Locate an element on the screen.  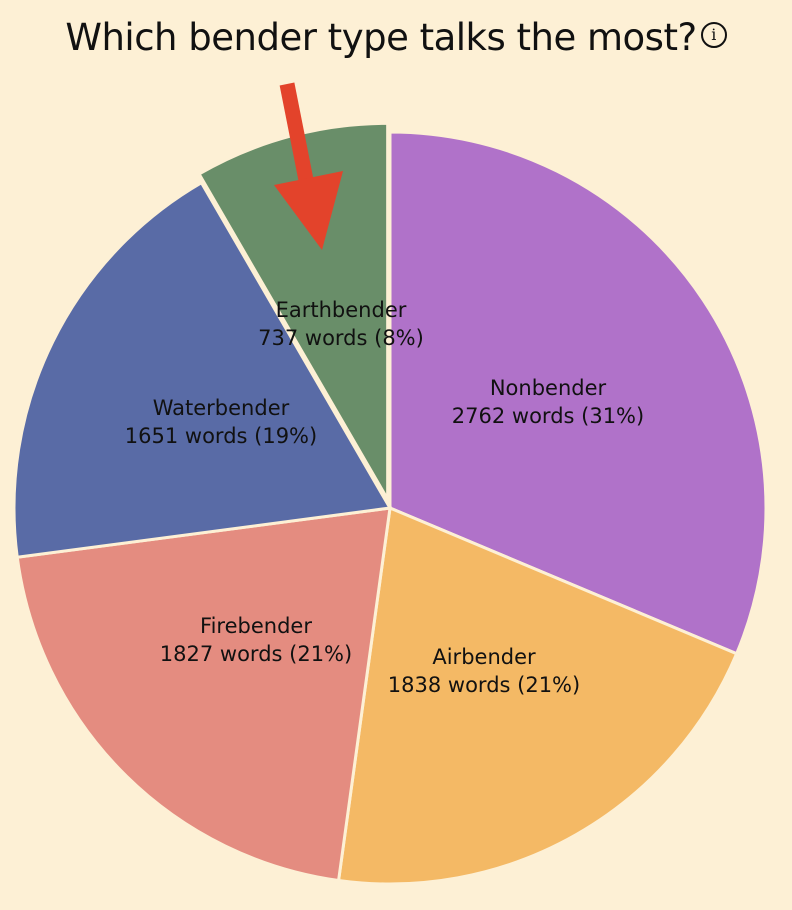
arrow-head is located at coordinates (308, 210).